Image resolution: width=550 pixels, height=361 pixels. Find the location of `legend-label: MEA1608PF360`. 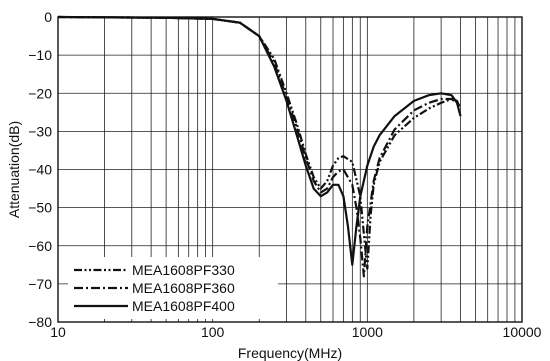

legend-label: MEA1608PF360 is located at coordinates (183, 288).